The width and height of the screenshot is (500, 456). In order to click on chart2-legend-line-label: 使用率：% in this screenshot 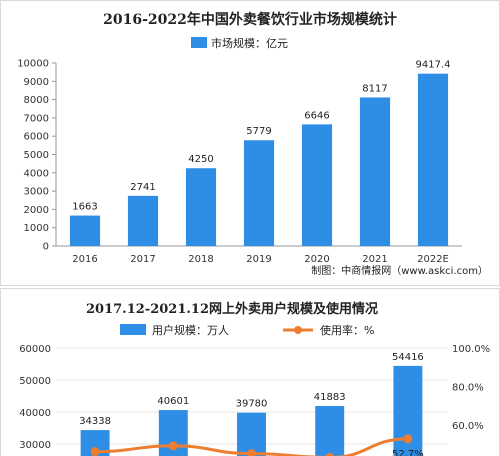, I will do `click(347, 330)`.